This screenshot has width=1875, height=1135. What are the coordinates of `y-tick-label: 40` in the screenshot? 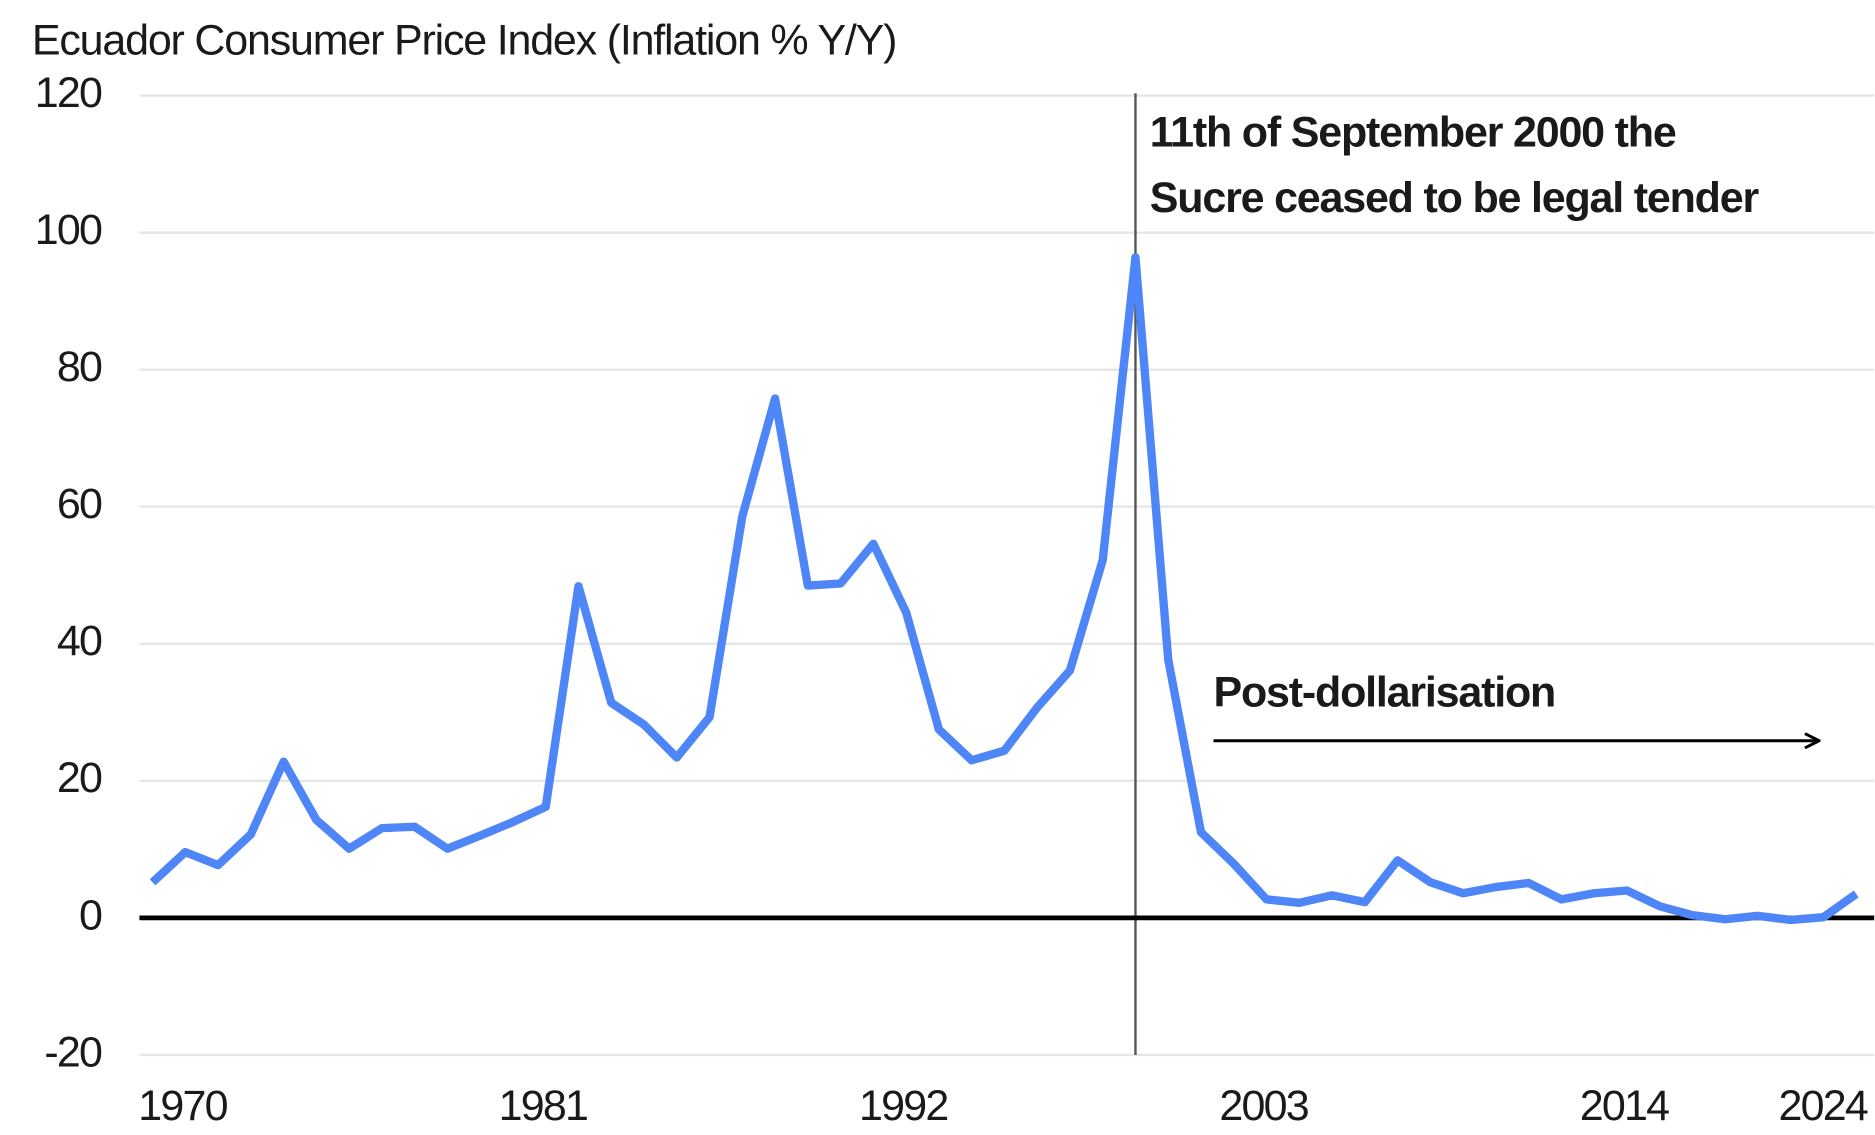 It's located at (79, 641).